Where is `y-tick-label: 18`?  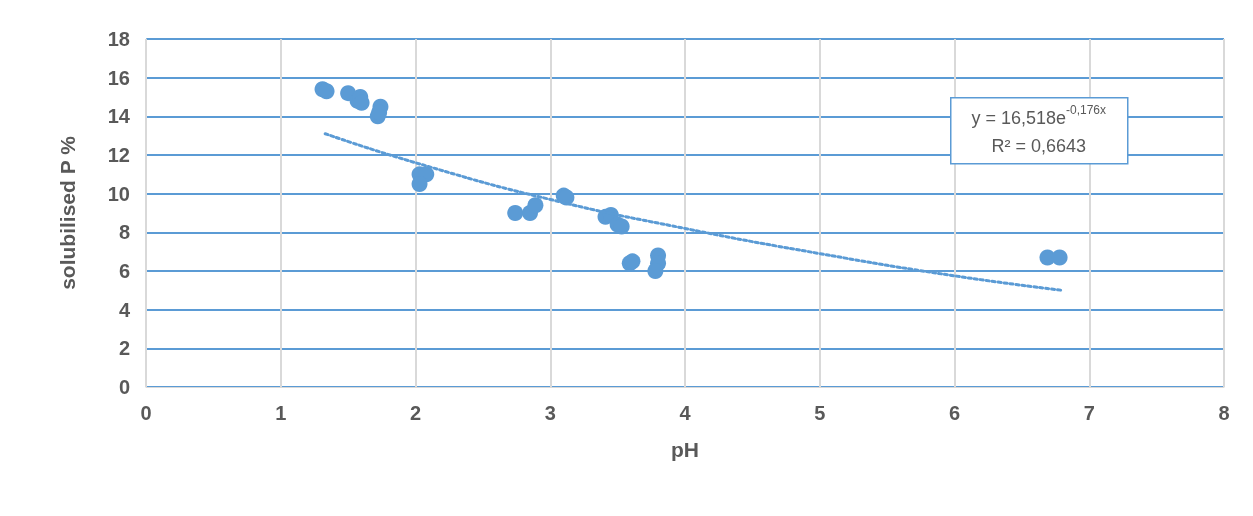 y-tick-label: 18 is located at coordinates (118, 39).